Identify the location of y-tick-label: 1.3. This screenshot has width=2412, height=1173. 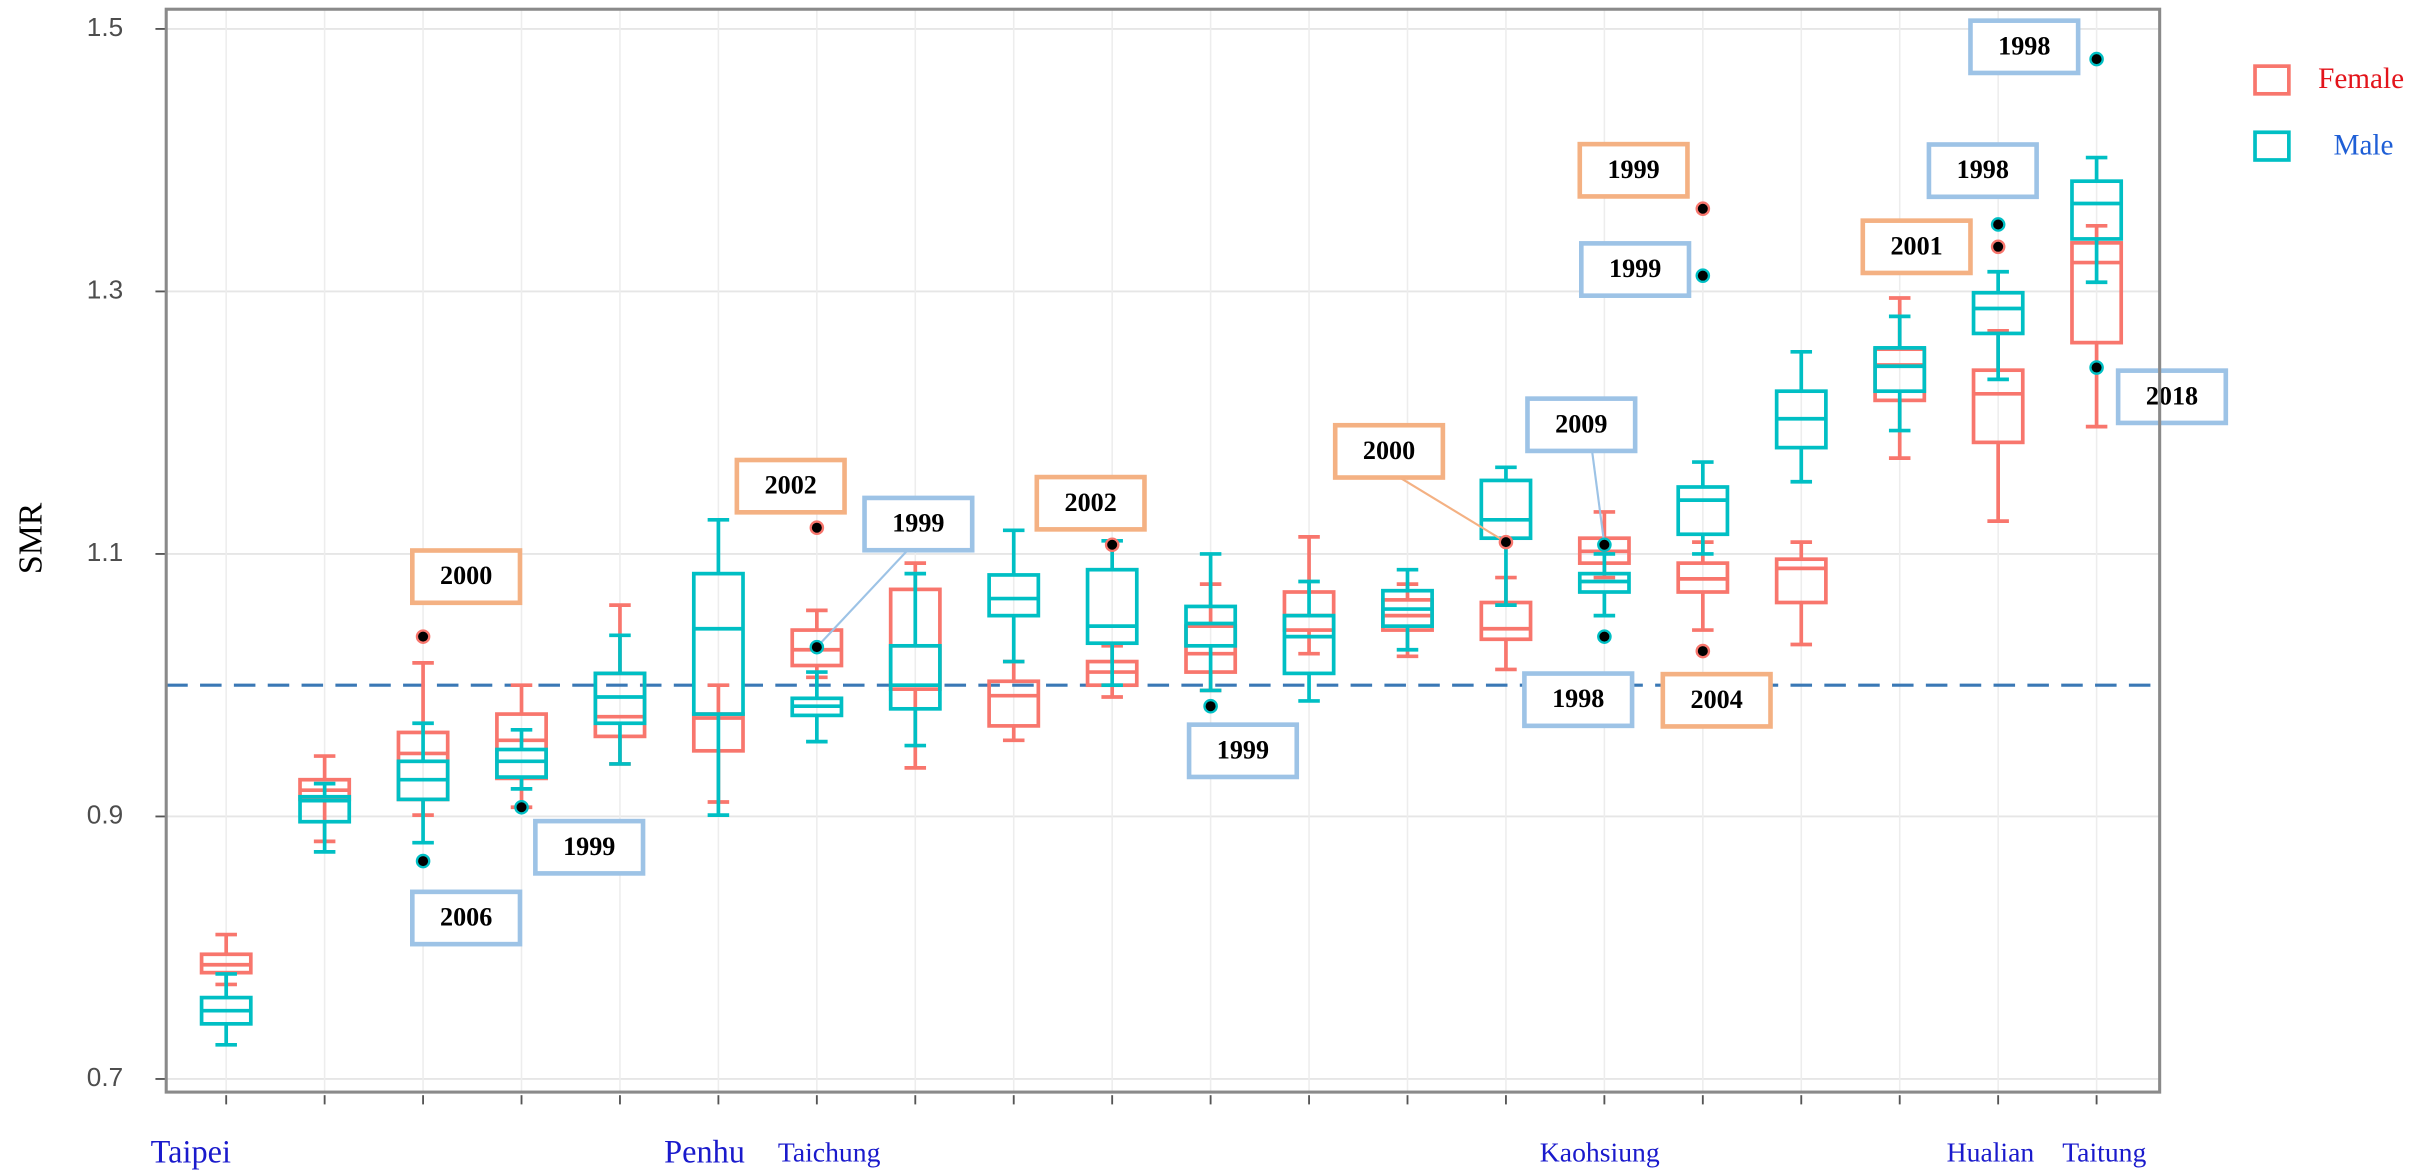
(105, 289).